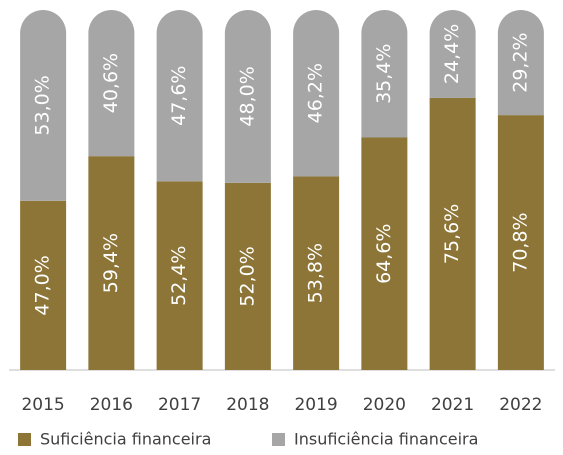  What do you see at coordinates (315, 405) in the screenshot?
I see `x-tick-label: 2019` at bounding box center [315, 405].